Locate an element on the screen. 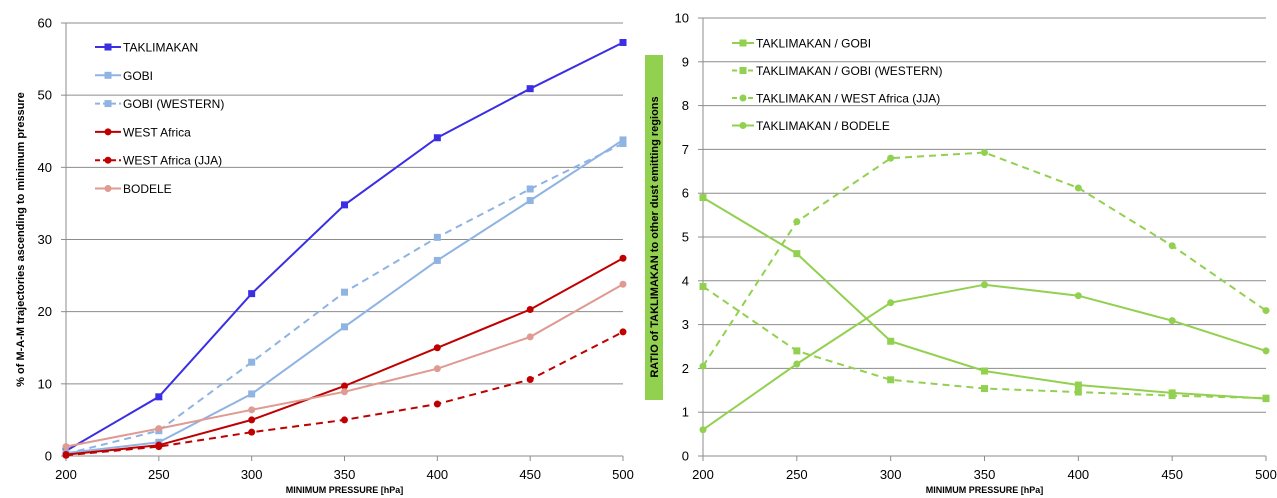 Image resolution: width=1277 pixels, height=498 pixels. y-tick-label: 1 is located at coordinates (685, 412).